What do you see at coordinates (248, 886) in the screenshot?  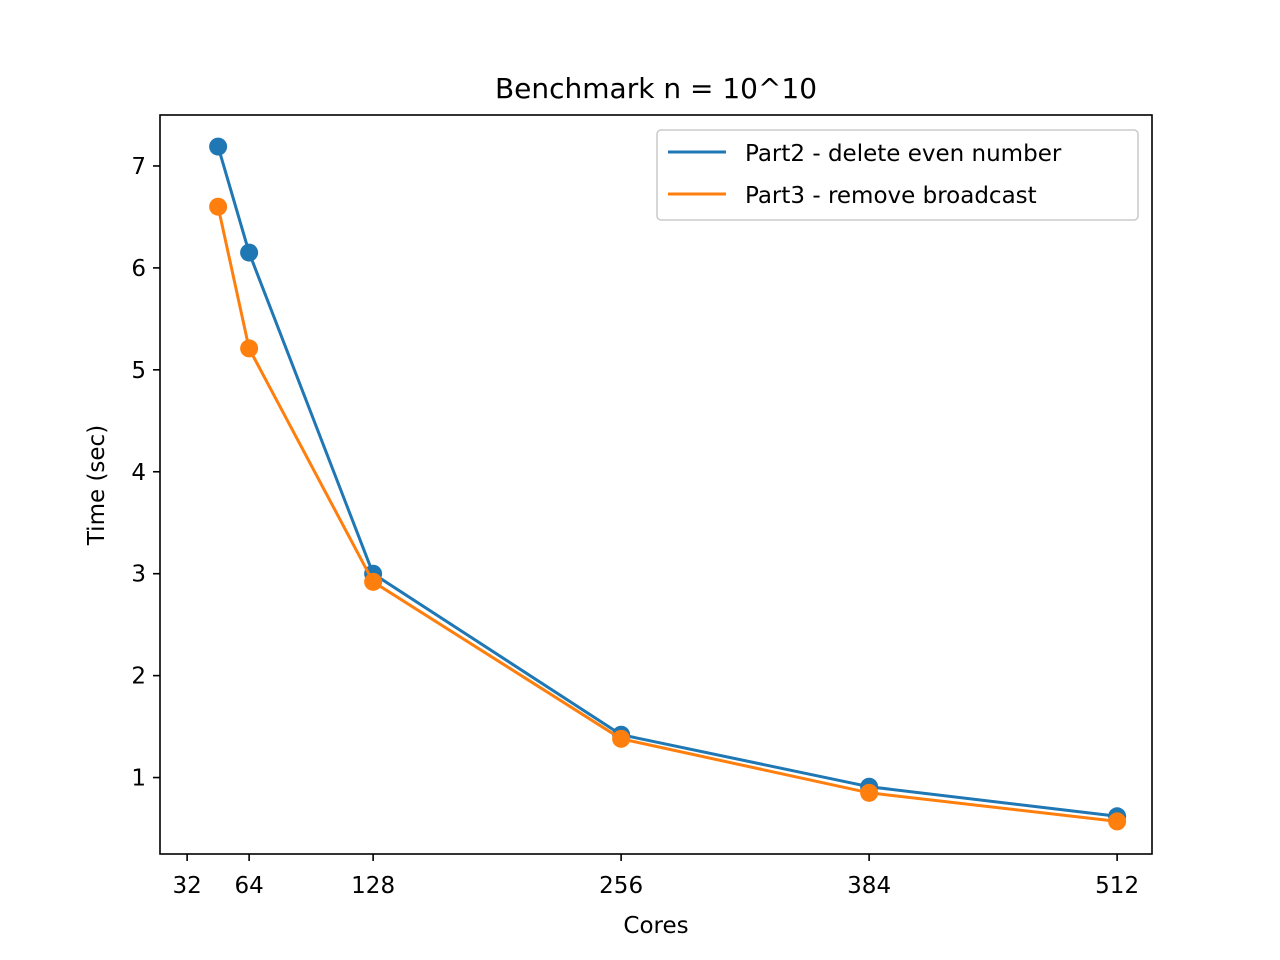 I see `x-tick-label: 64` at bounding box center [248, 886].